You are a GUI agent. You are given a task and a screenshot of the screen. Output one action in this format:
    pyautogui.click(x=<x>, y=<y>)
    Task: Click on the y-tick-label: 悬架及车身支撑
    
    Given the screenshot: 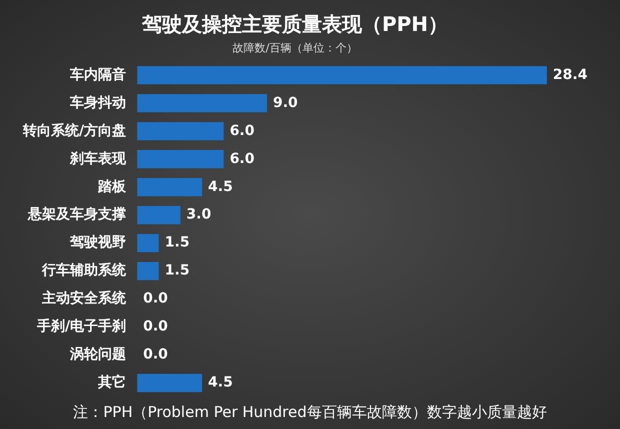 What is the action you would take?
    pyautogui.click(x=76, y=214)
    